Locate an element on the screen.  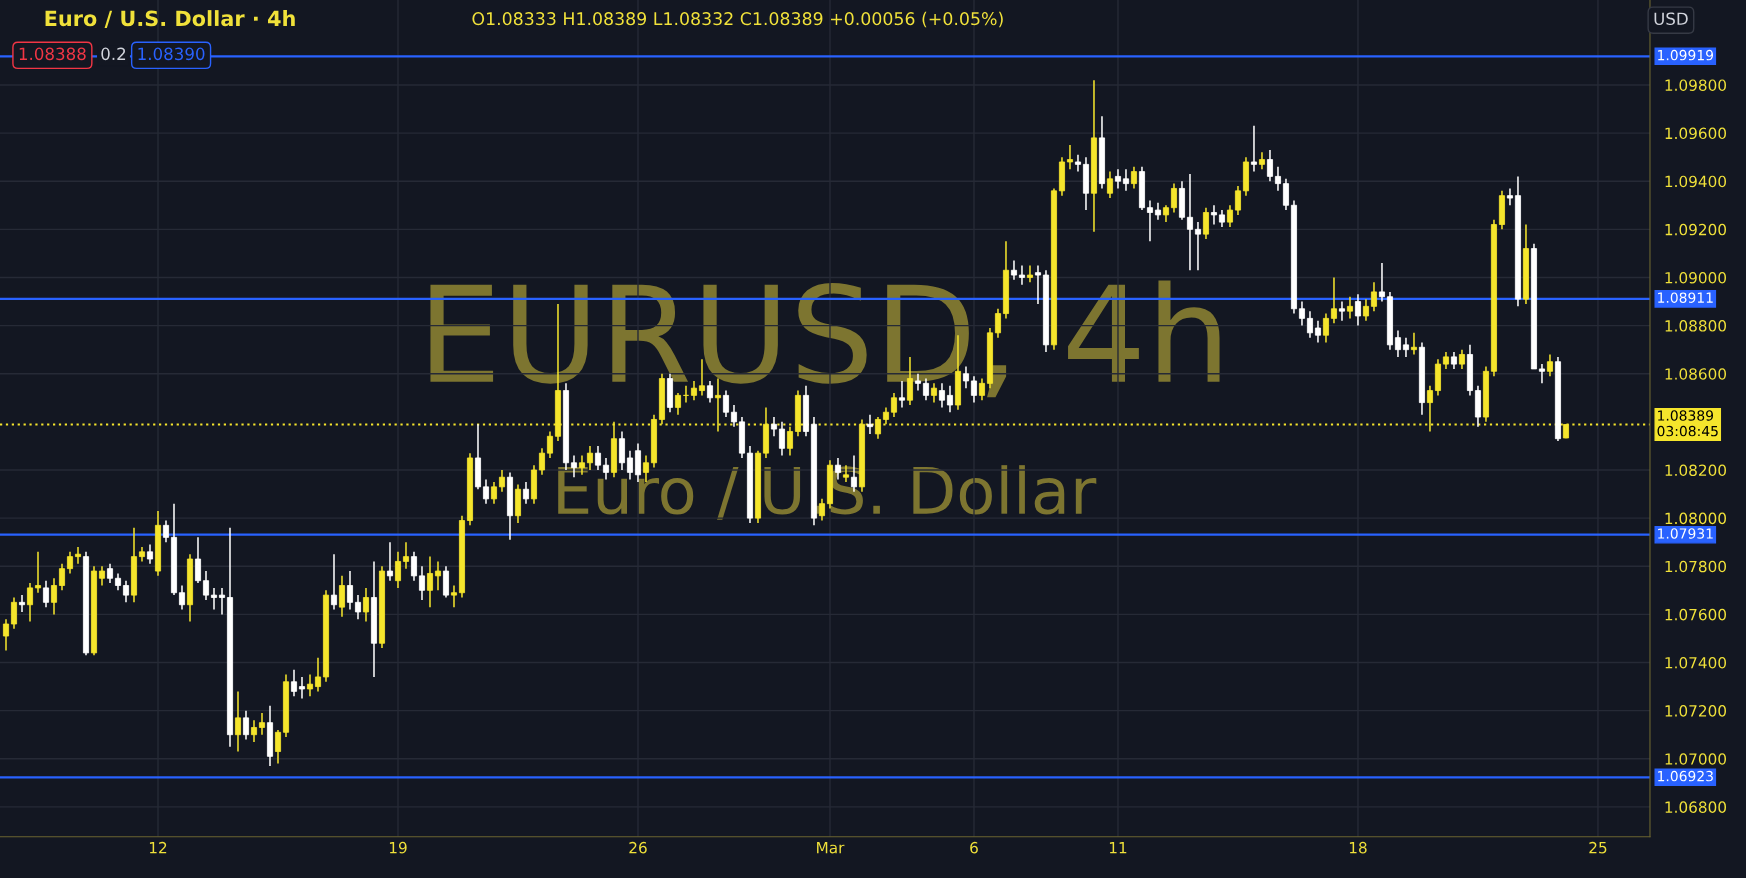
ref-line-label: 1.08389 03:08:45 is located at coordinates (1687, 423).